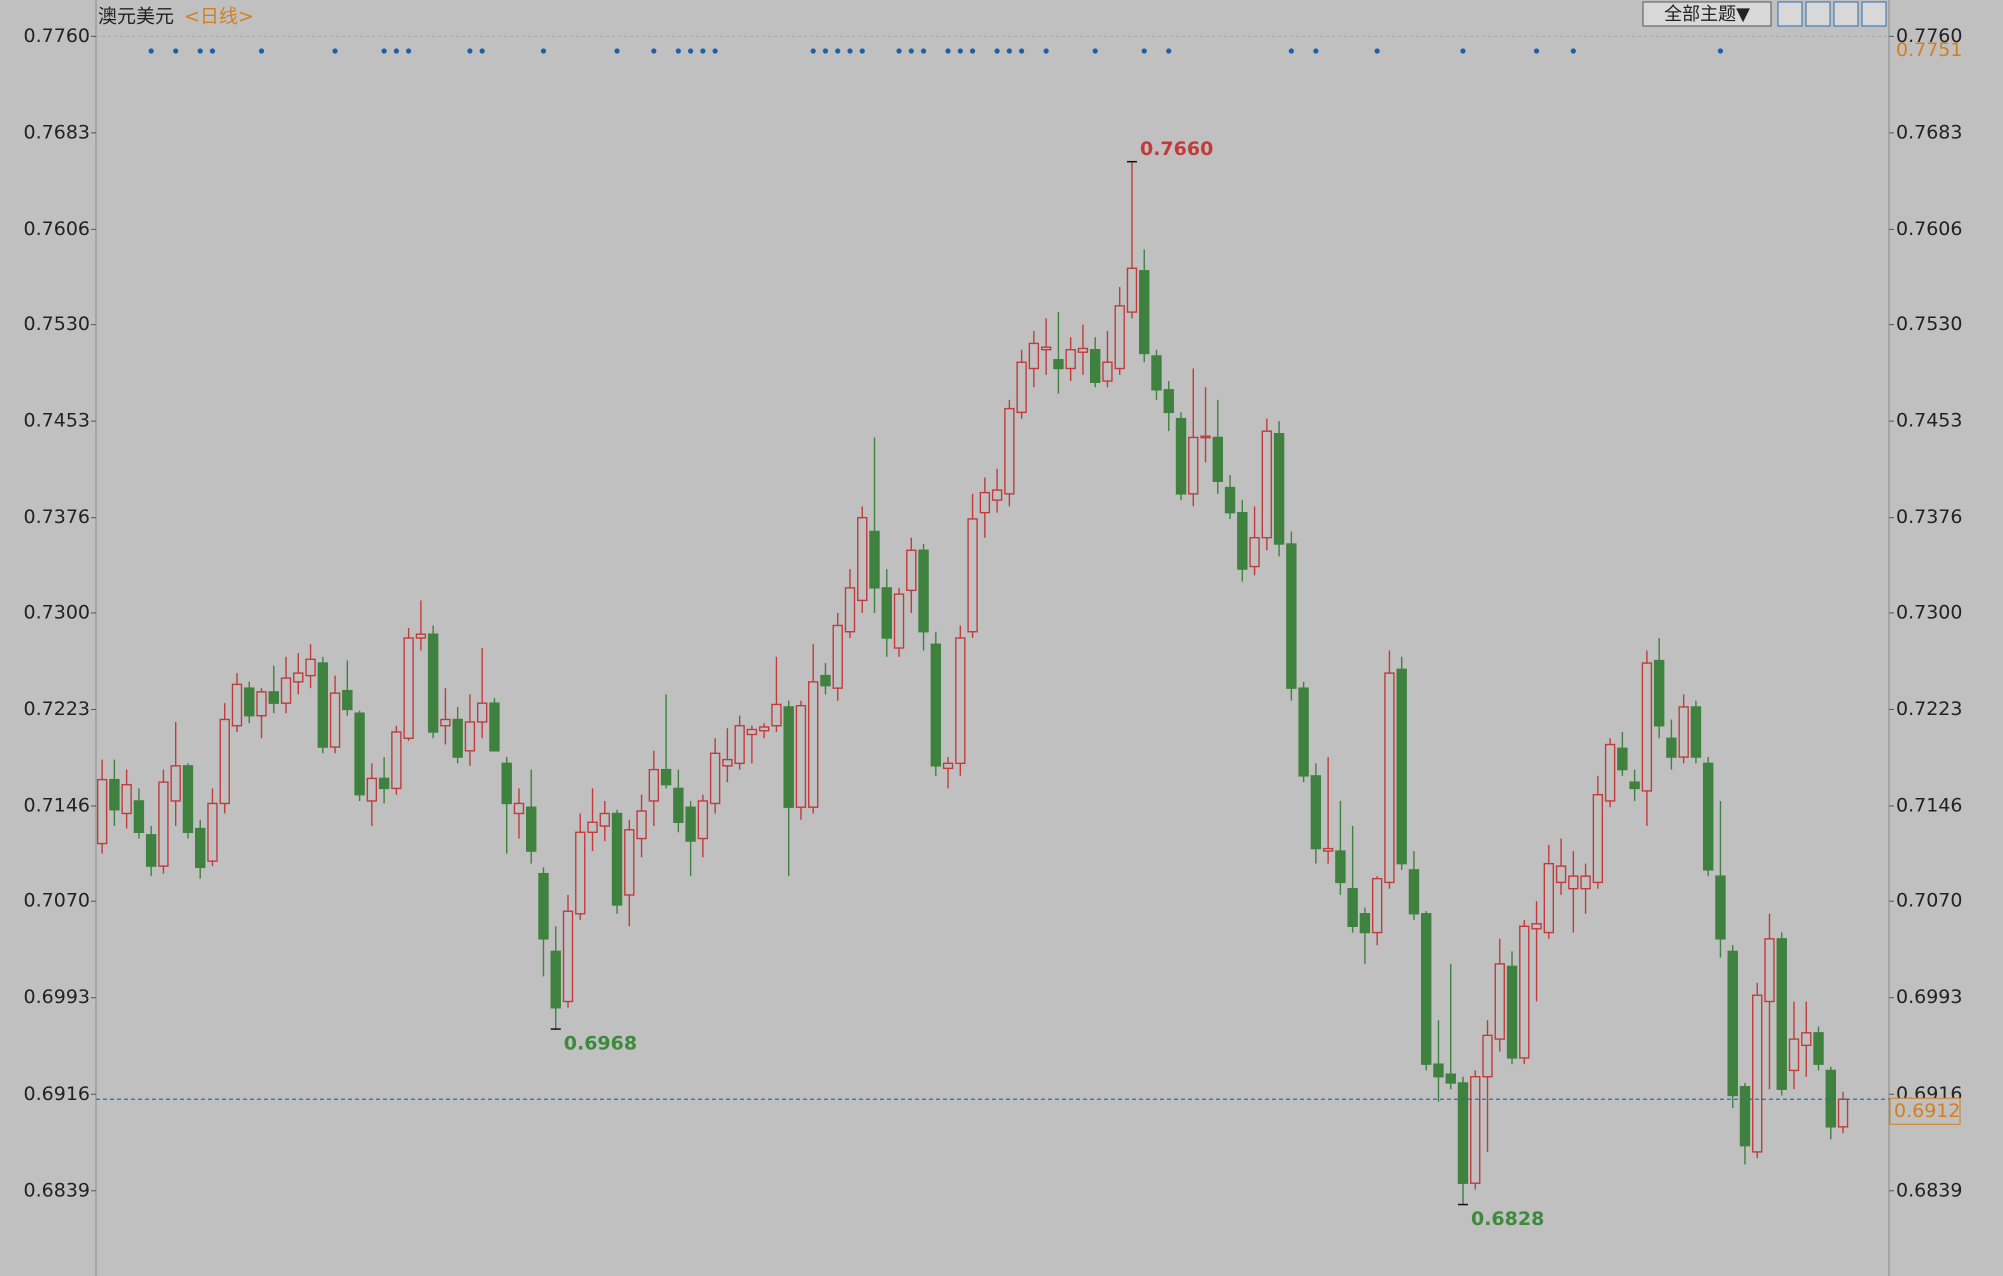 This screenshot has height=1276, width=2003. I want to click on theme-button-label: 全部主题▼, so click(1707, 14).